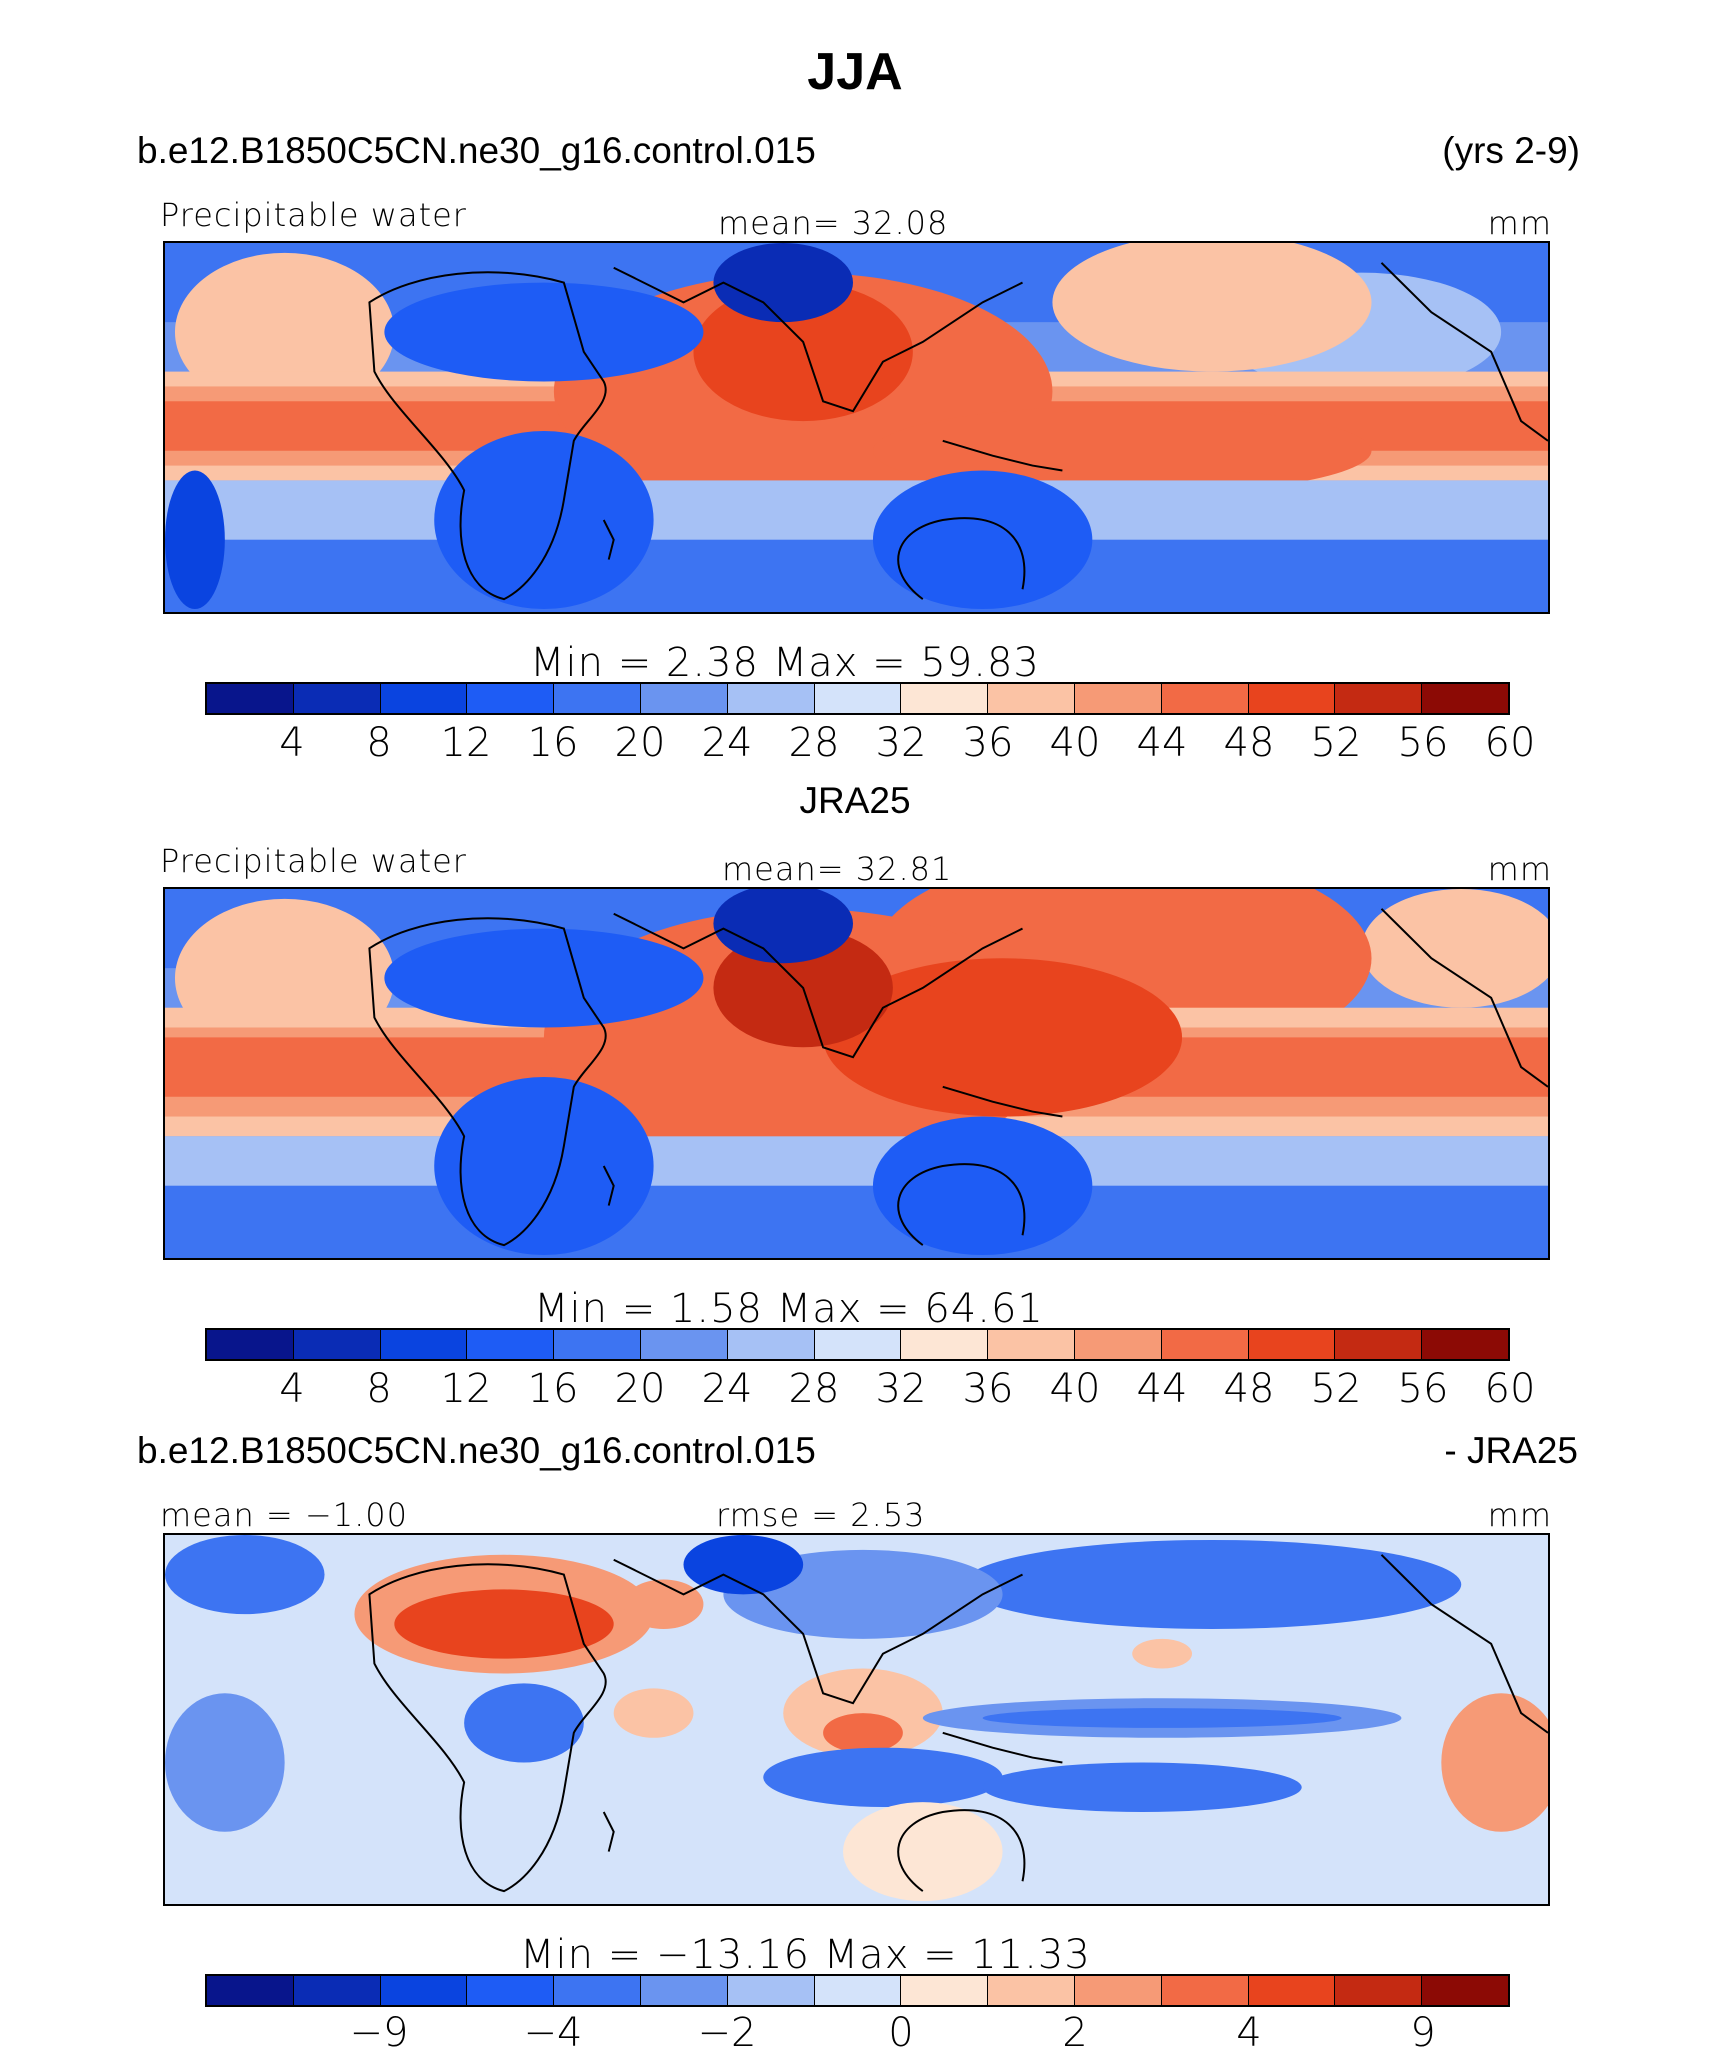 The width and height of the screenshot is (1710, 2064). I want to click on precipitable-water-difference-map, so click(856, 1719).